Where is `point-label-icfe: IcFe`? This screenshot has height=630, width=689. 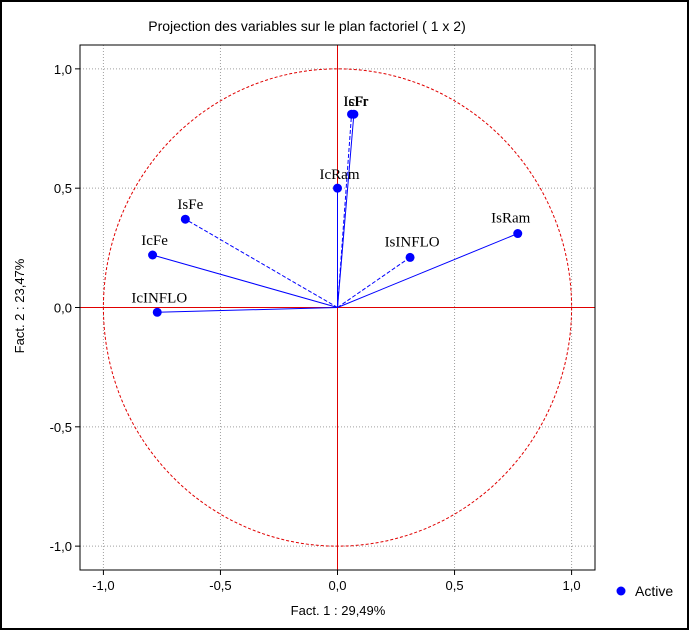
point-label-icfe: IcFe is located at coordinates (154, 241).